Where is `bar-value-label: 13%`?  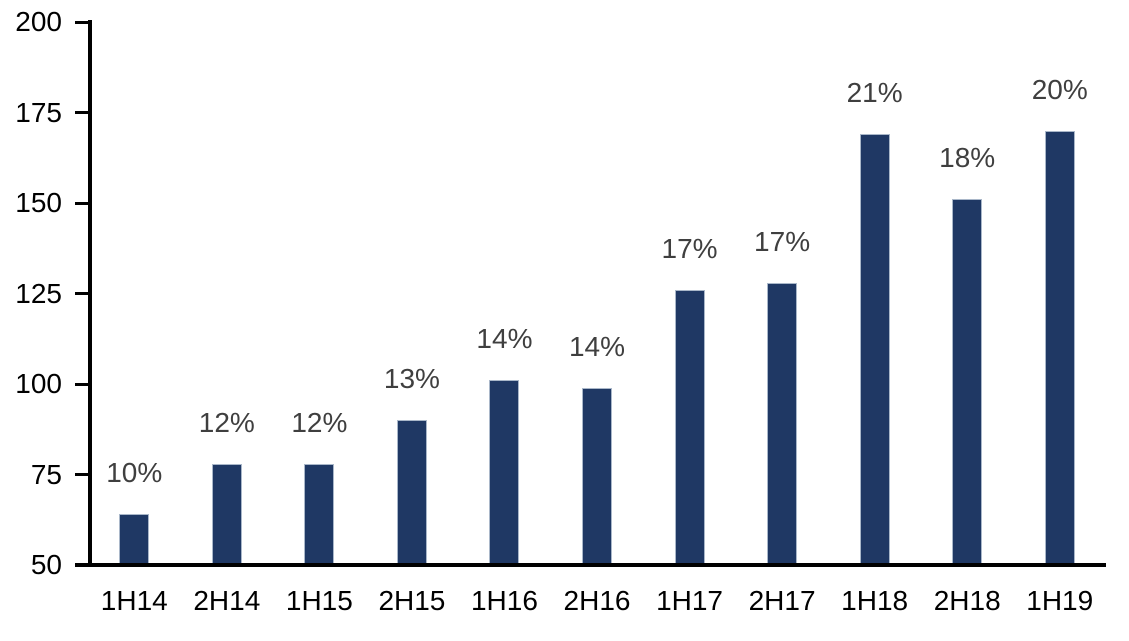 bar-value-label: 13% is located at coordinates (411, 379).